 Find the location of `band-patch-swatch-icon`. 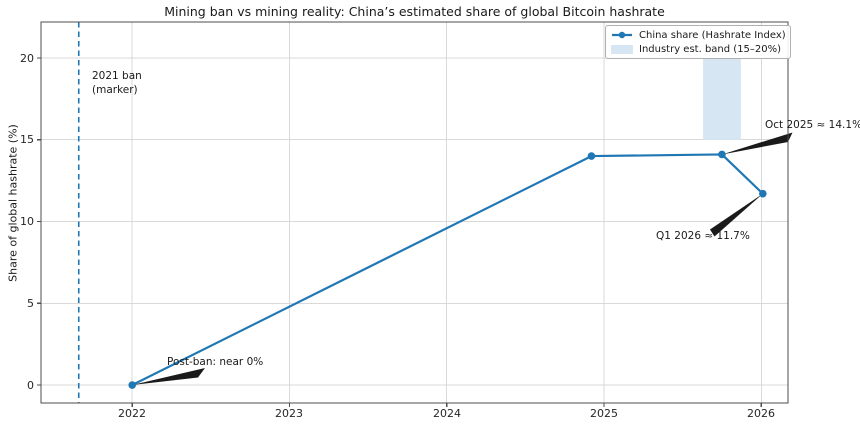

band-patch-swatch-icon is located at coordinates (622, 49).